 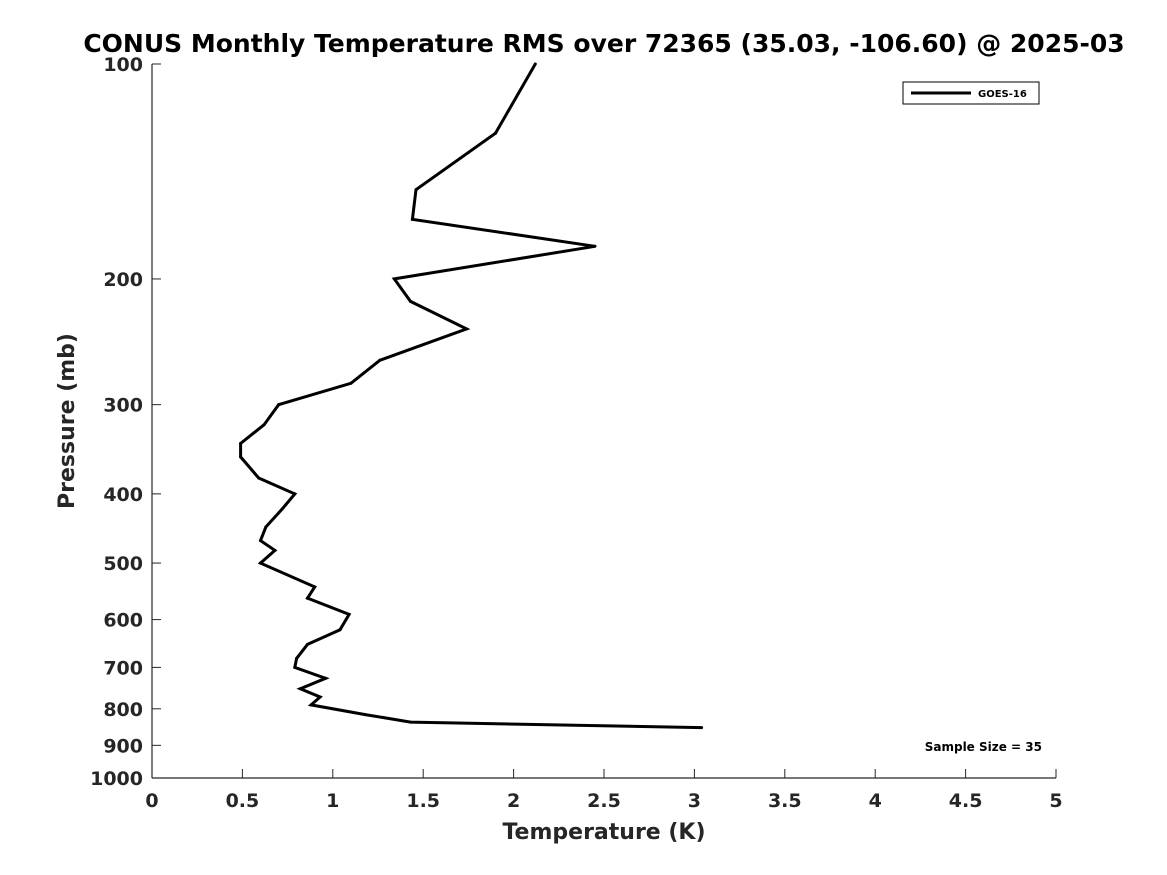 I want to click on x-tick-label: 0, so click(x=151, y=801).